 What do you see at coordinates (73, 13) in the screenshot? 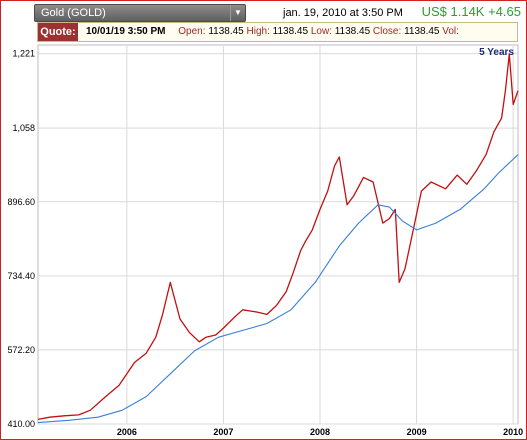
I see `symbol-label: Gold (GOLD)` at bounding box center [73, 13].